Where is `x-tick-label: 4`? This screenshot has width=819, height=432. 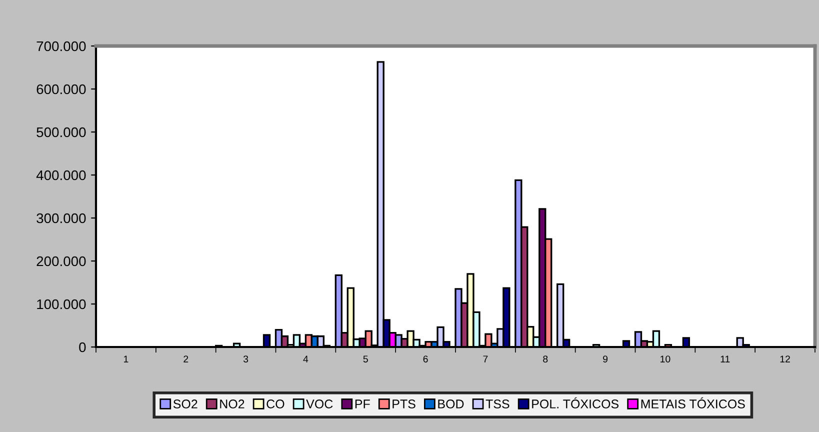
x-tick-label: 4 is located at coordinates (305, 359).